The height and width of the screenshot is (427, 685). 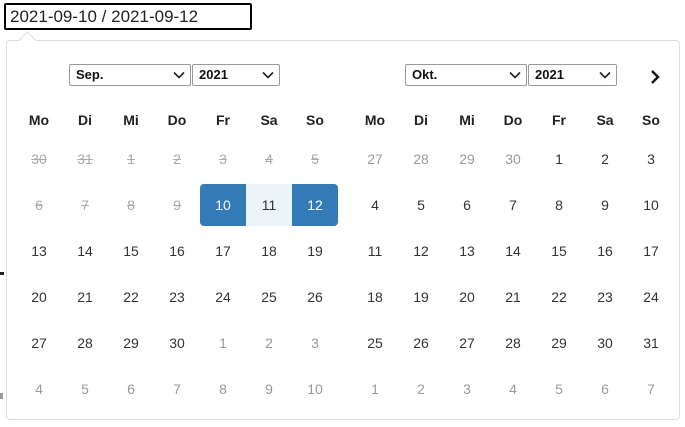 I want to click on day-cell: 31, so click(x=651, y=343).